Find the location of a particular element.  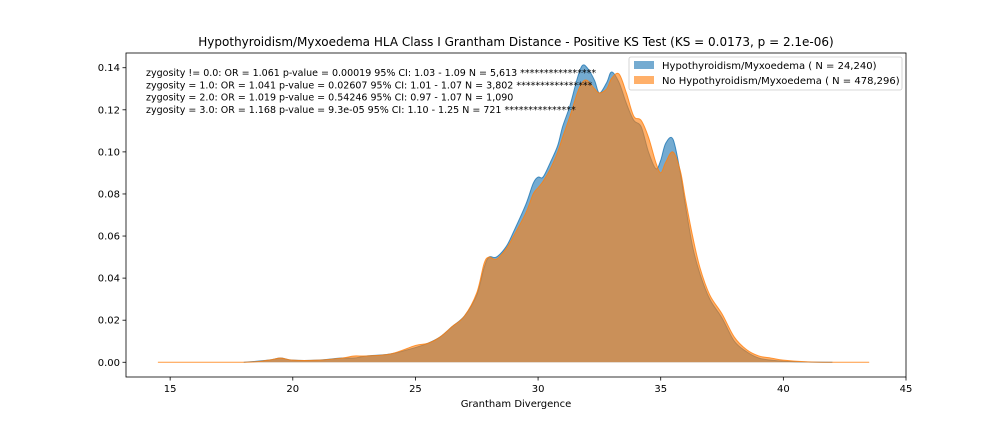

y-tick-label: 0.14 is located at coordinates (109, 68).